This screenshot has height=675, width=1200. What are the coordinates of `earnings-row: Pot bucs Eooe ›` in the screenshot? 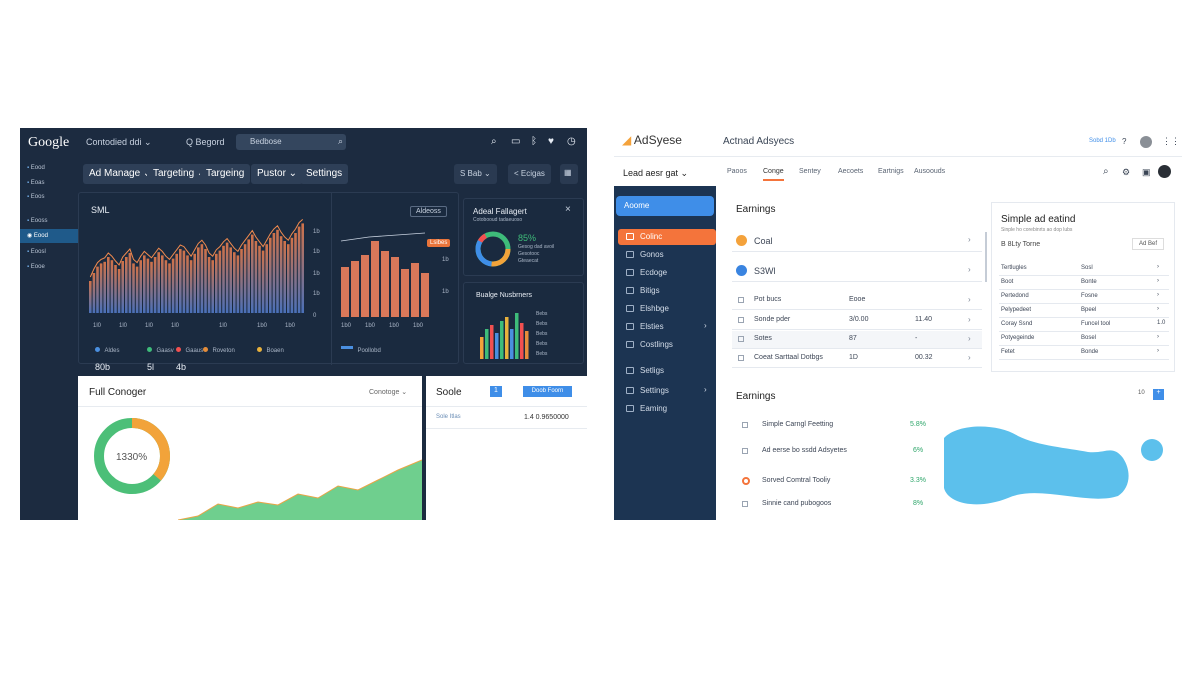 It's located at (857, 301).